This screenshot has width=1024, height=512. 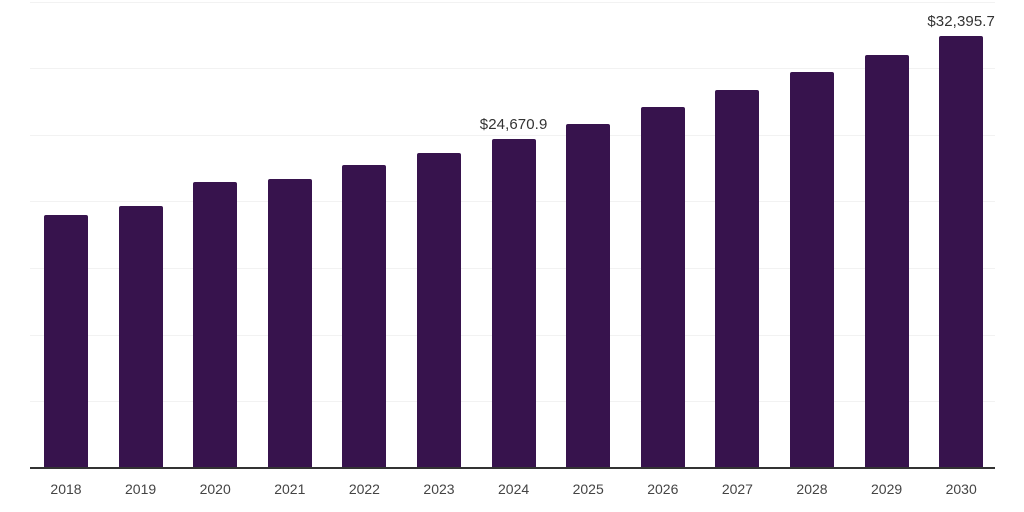 What do you see at coordinates (141, 489) in the screenshot?
I see `x-tick-2019: 2019` at bounding box center [141, 489].